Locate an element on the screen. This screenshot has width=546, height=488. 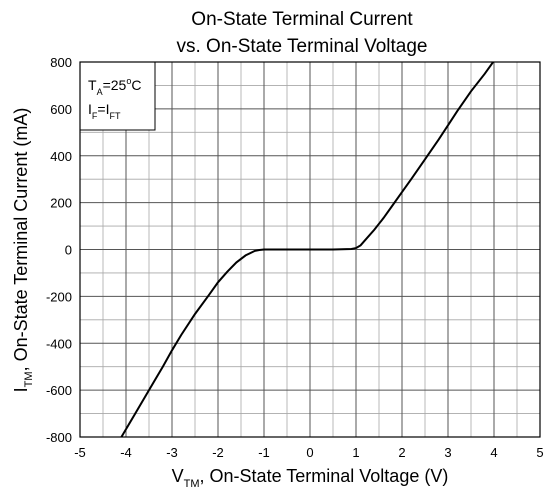
x-tick-labels: -5 -4 -3 -2 -1 0 1 2 3 4 5 is located at coordinates (308, 452).